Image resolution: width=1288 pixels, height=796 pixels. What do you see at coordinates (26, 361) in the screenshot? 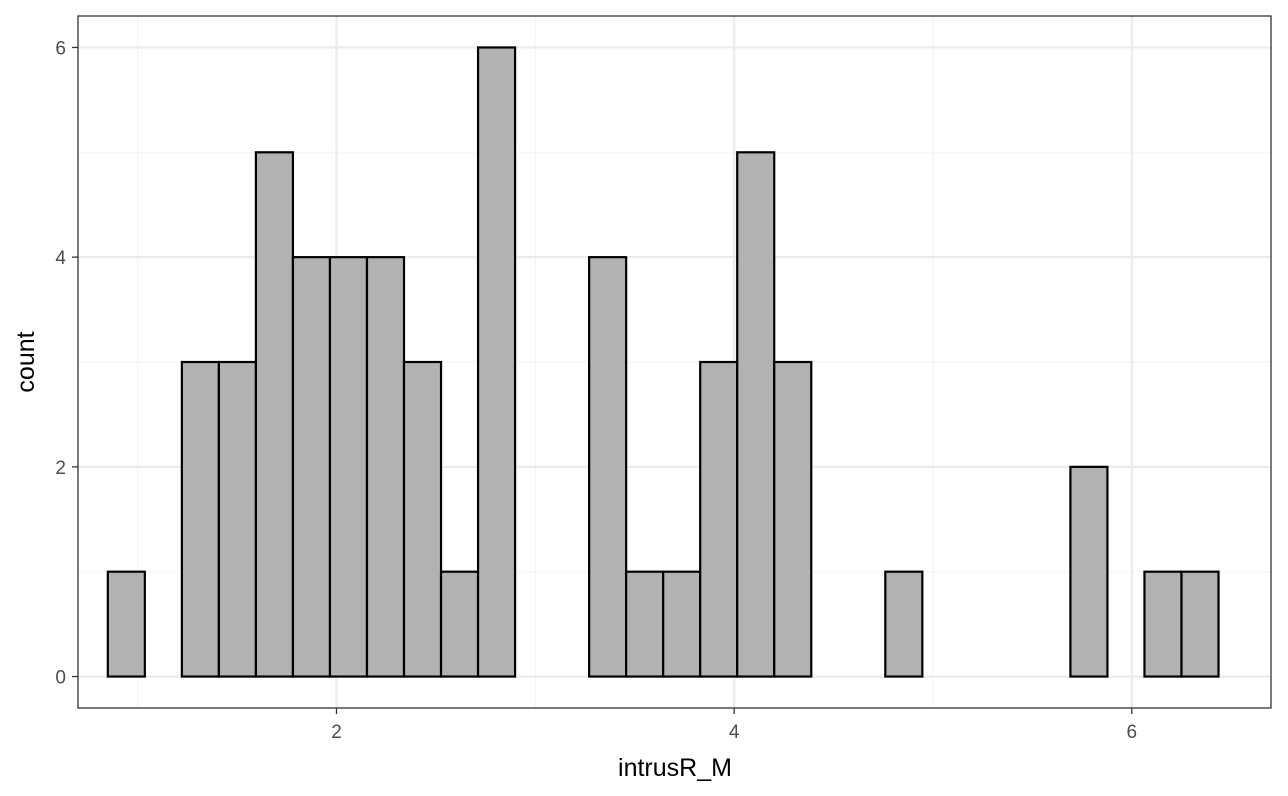
I see `y-axis-title: count` at bounding box center [26, 361].